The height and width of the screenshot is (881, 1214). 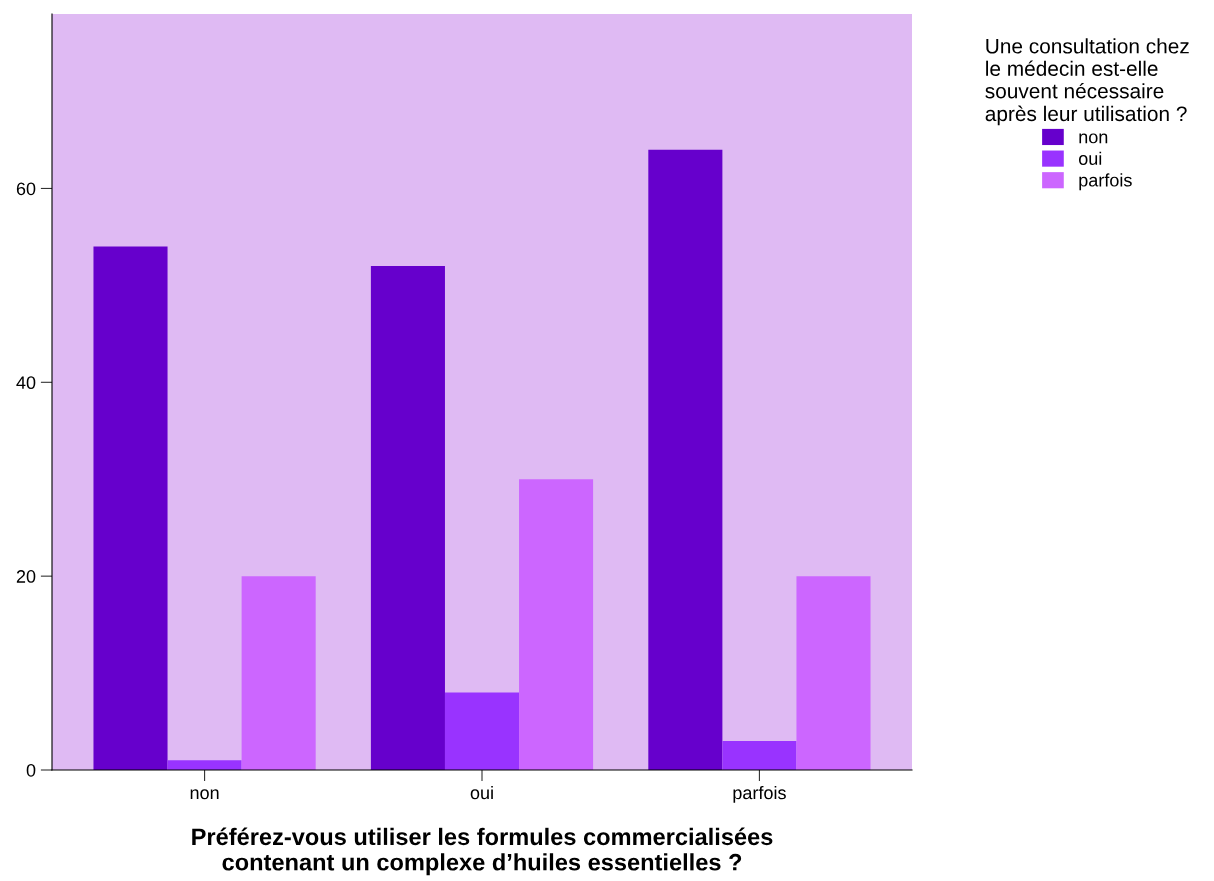 What do you see at coordinates (1105, 182) in the screenshot?
I see `legend-label: parfois` at bounding box center [1105, 182].